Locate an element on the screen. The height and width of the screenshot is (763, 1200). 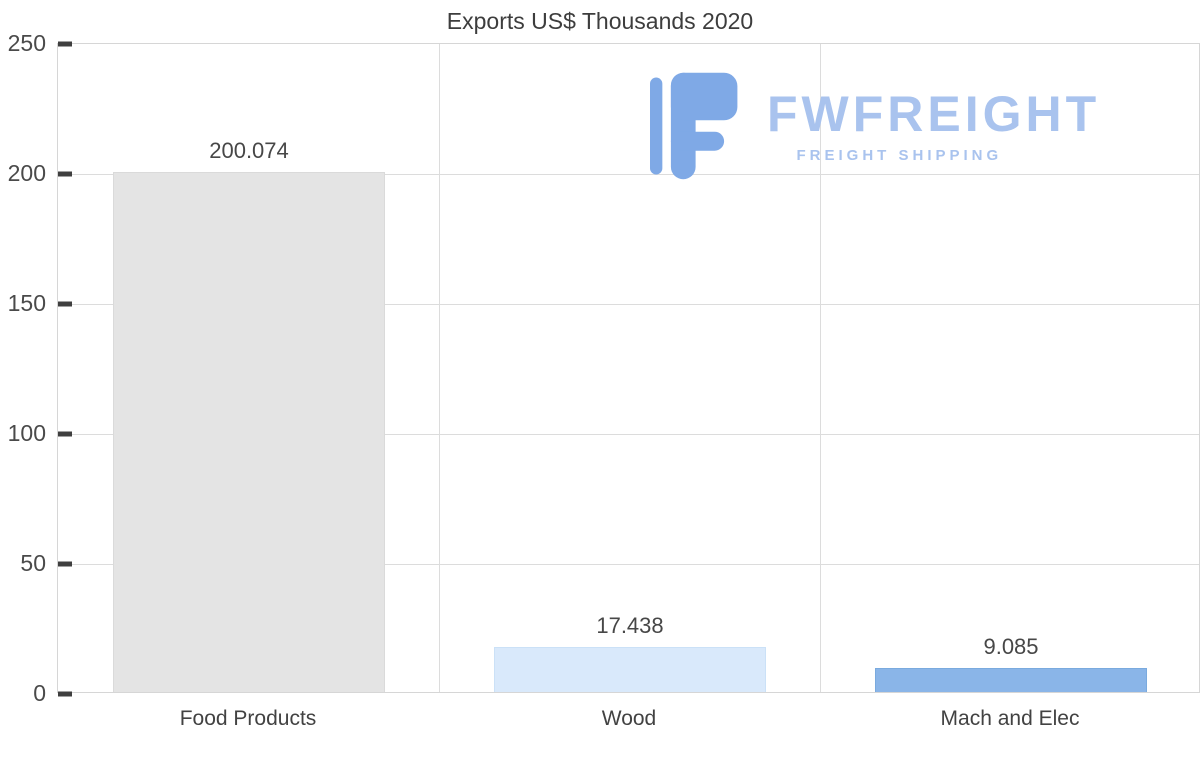
value-label-mach-and-elec: 9.085 is located at coordinates (1011, 647).